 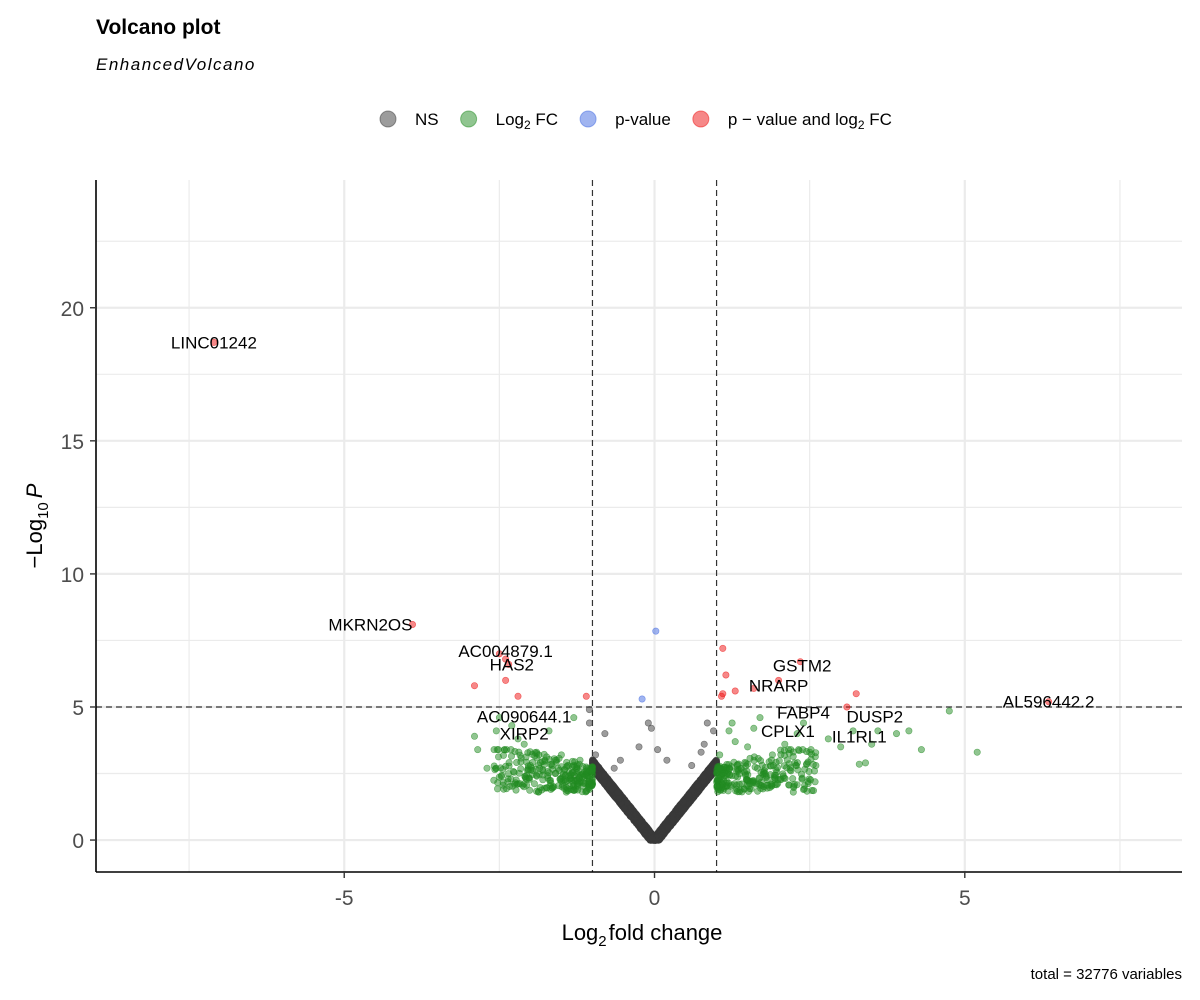 I want to click on chart-subtitle: EnhancedVolcano, so click(x=176, y=64).